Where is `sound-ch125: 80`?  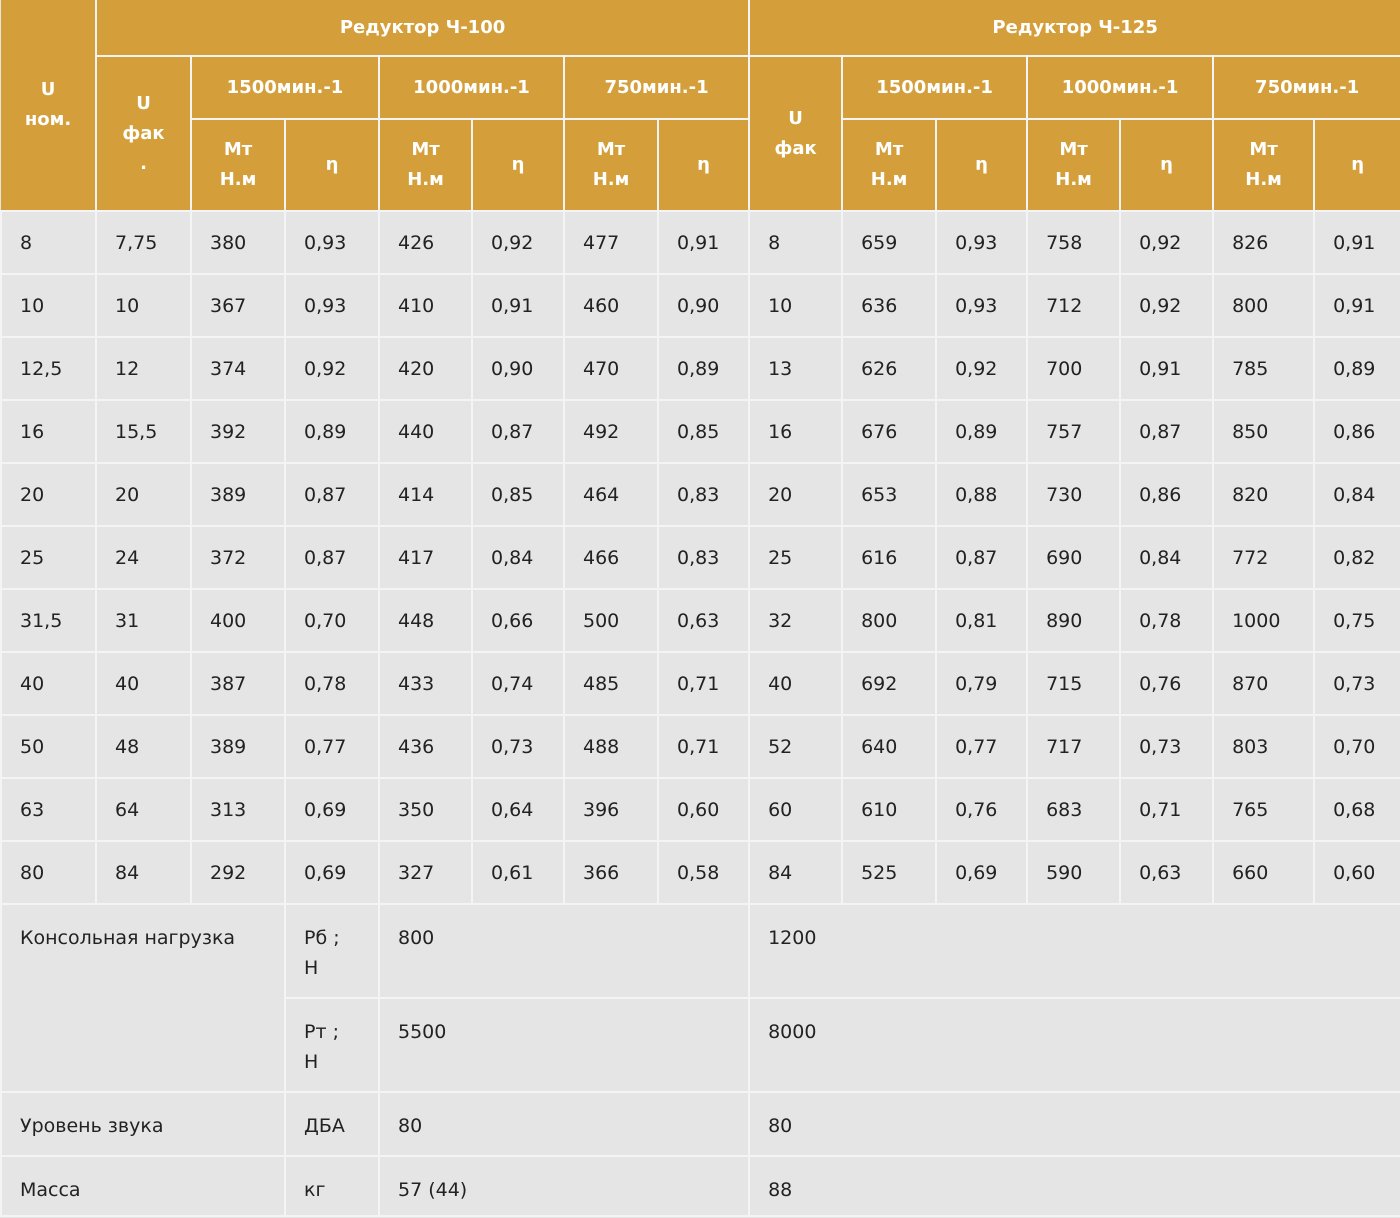
sound-ch125: 80 is located at coordinates (1074, 1124).